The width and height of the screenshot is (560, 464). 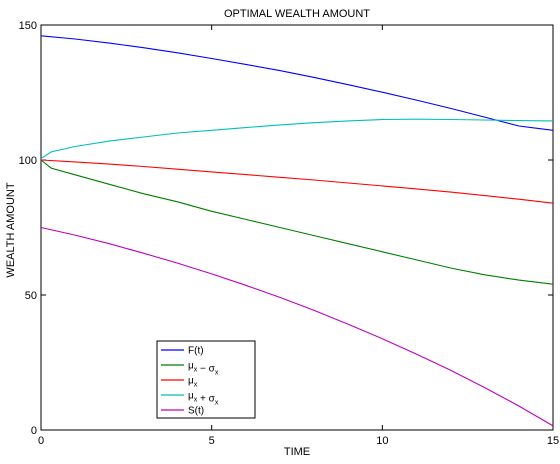 I want to click on legend-label-mu_minus: μx − σx, so click(x=203, y=369).